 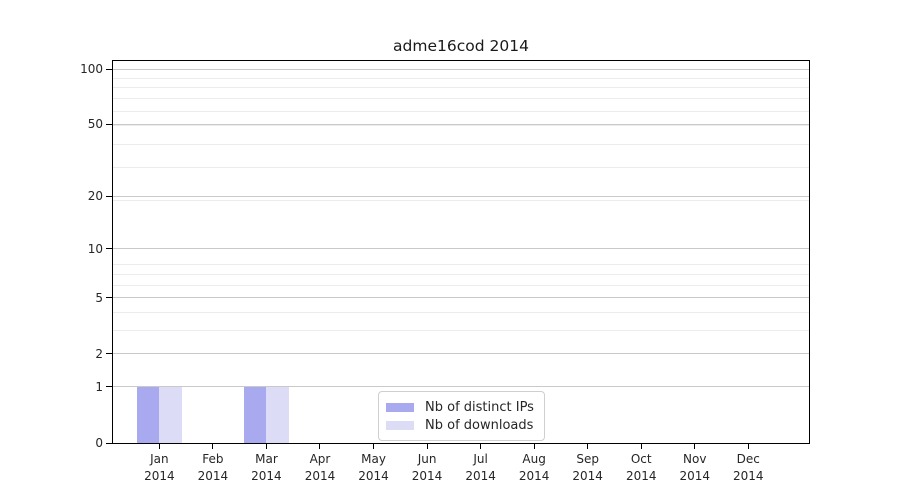 What do you see at coordinates (320, 459) in the screenshot?
I see `x-tick-month: Apr` at bounding box center [320, 459].